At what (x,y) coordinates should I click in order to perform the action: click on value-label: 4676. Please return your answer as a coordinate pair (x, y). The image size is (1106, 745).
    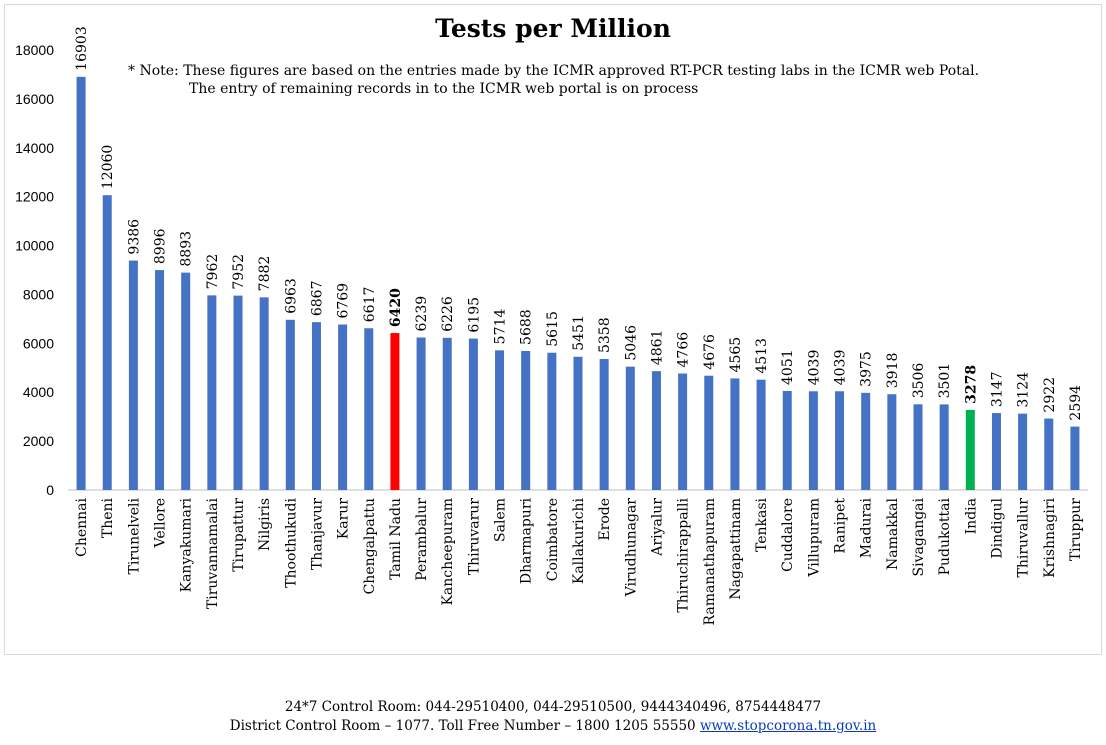
    Looking at the image, I should click on (710, 352).